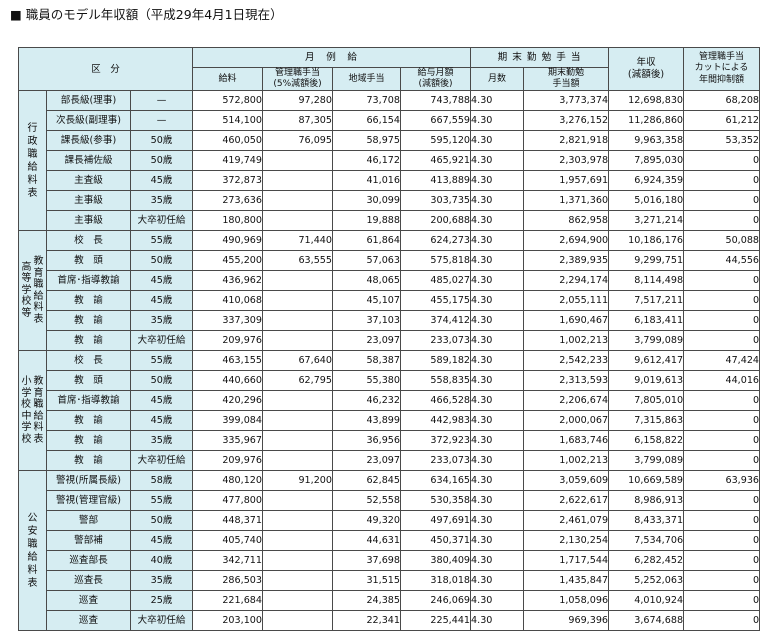 The width and height of the screenshot is (768, 631). What do you see at coordinates (228, 260) in the screenshot?
I see `cell-kyuryo: 455,200` at bounding box center [228, 260].